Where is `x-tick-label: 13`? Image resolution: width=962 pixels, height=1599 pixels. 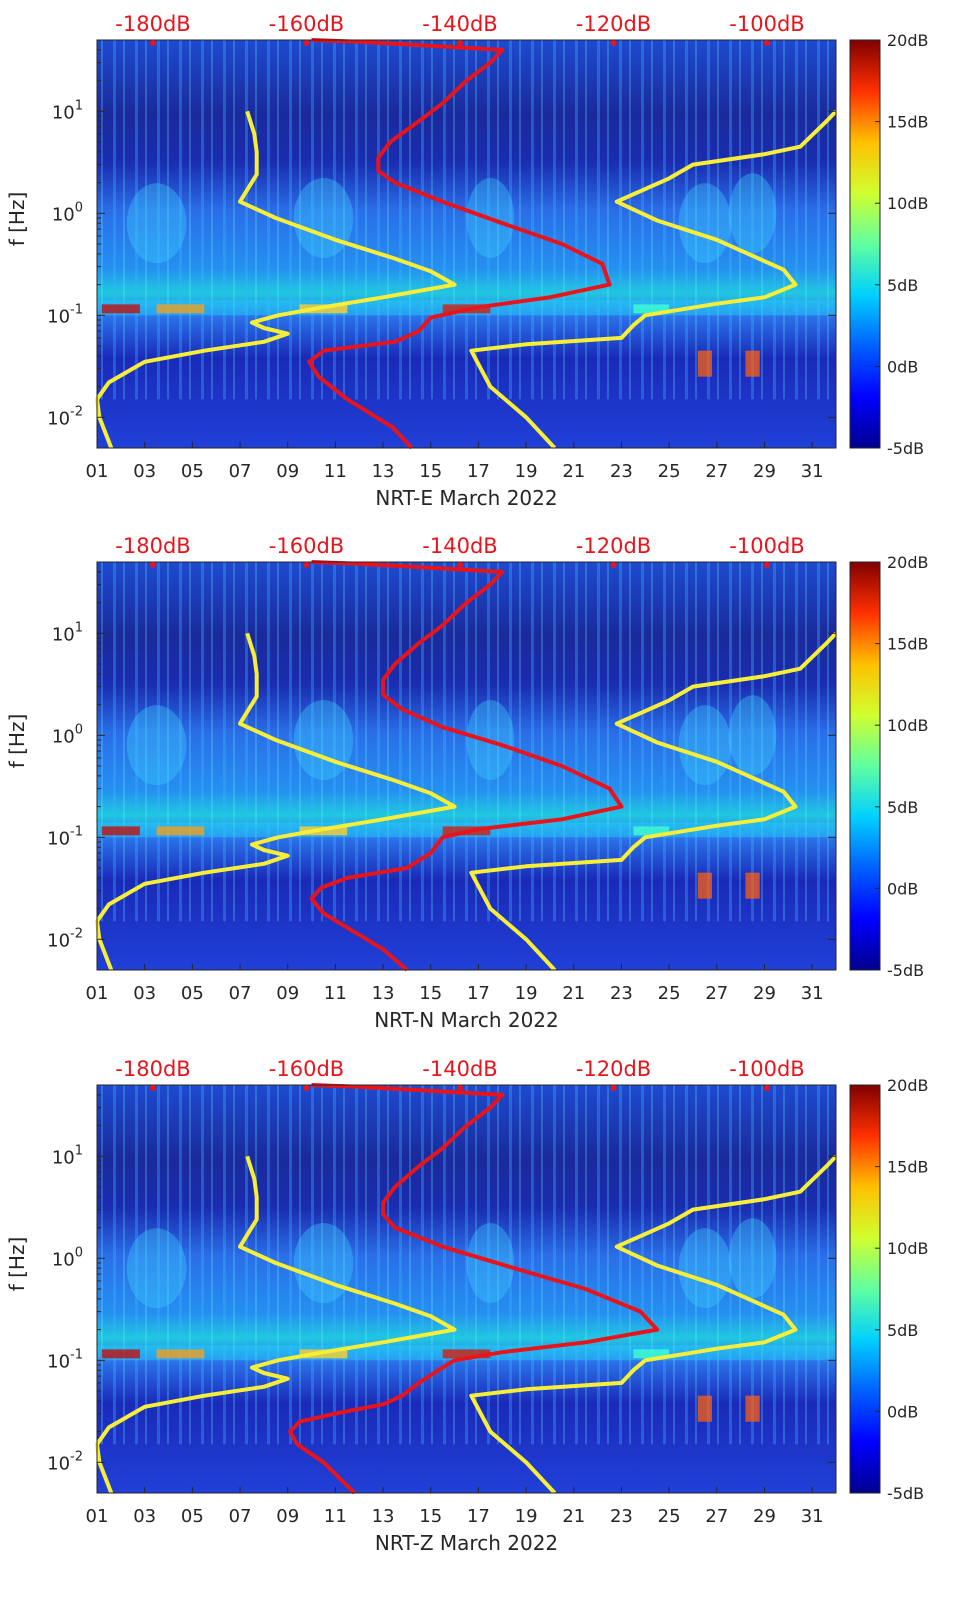 x-tick-label: 13 is located at coordinates (383, 471).